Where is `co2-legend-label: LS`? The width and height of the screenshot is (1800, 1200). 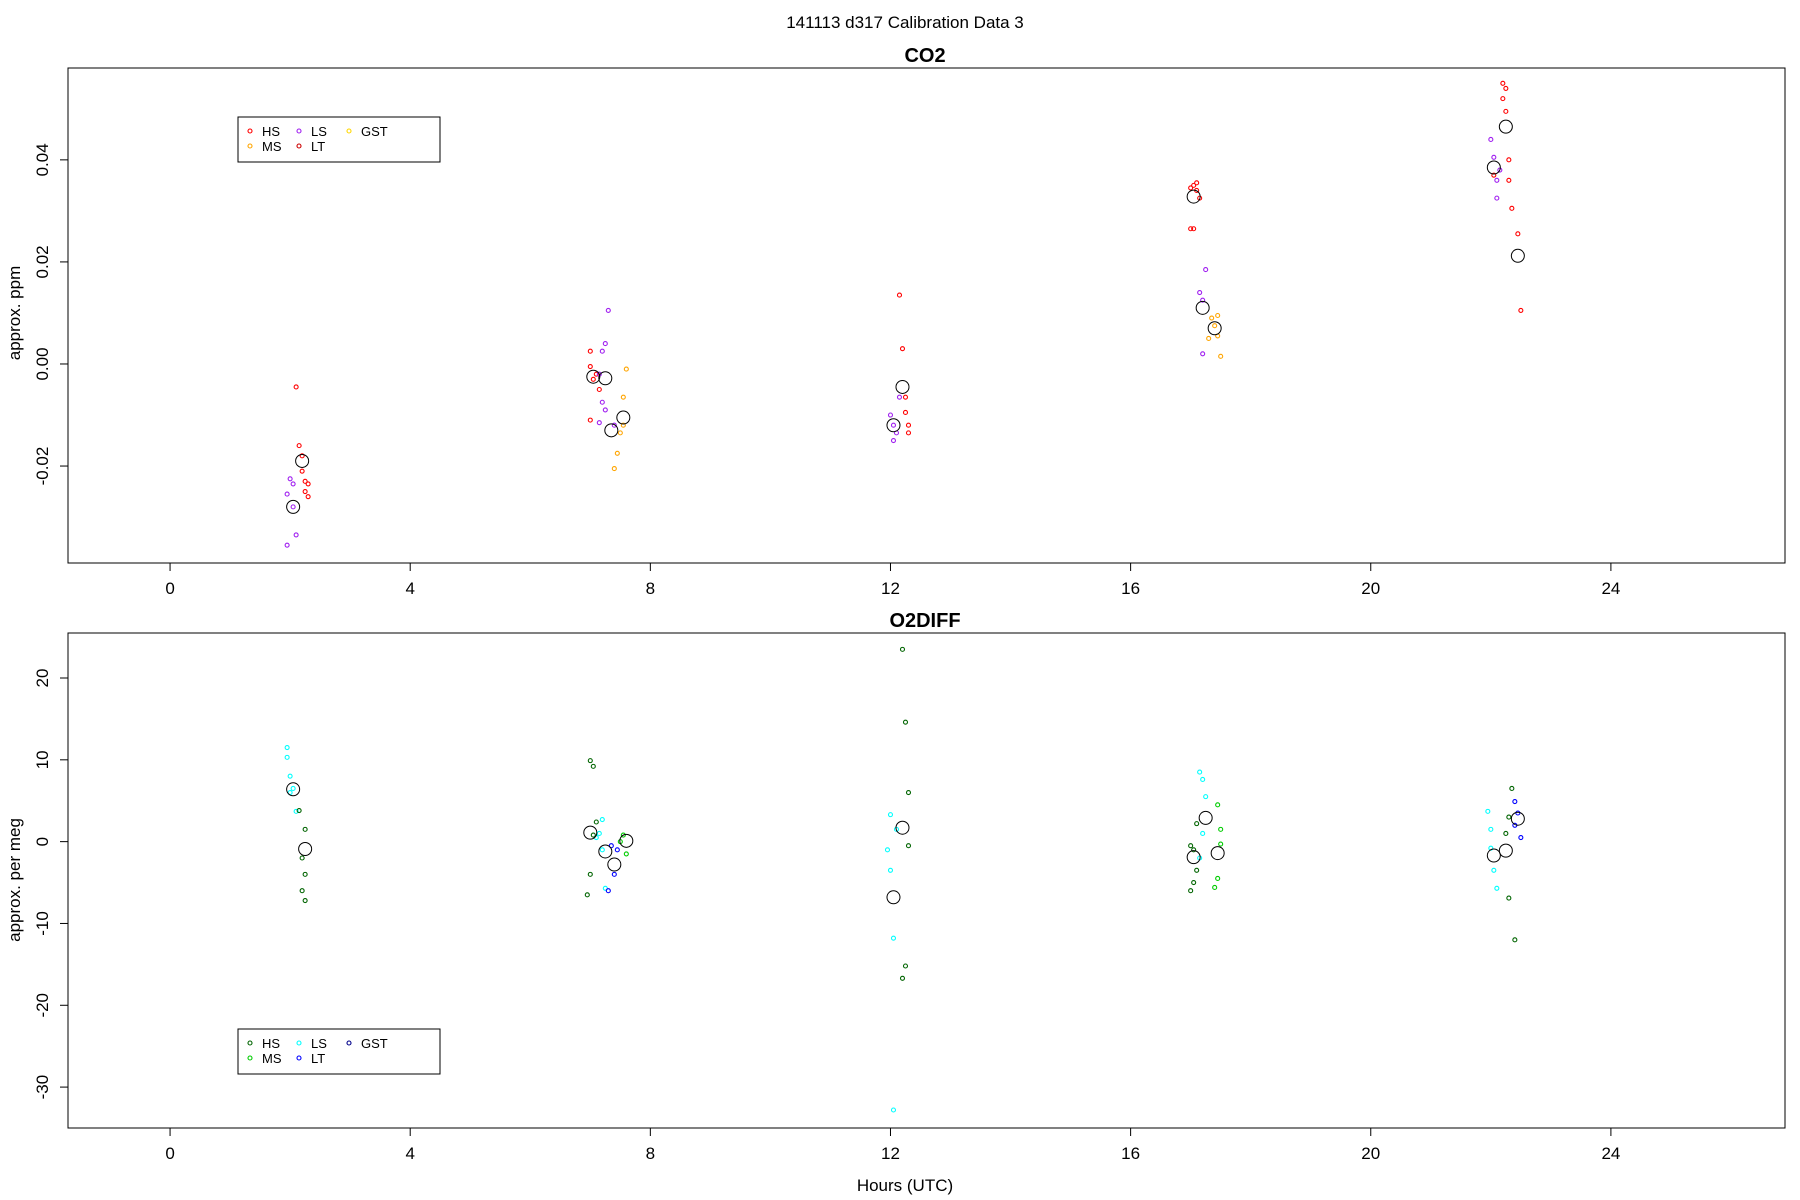 co2-legend-label: LS is located at coordinates (319, 131).